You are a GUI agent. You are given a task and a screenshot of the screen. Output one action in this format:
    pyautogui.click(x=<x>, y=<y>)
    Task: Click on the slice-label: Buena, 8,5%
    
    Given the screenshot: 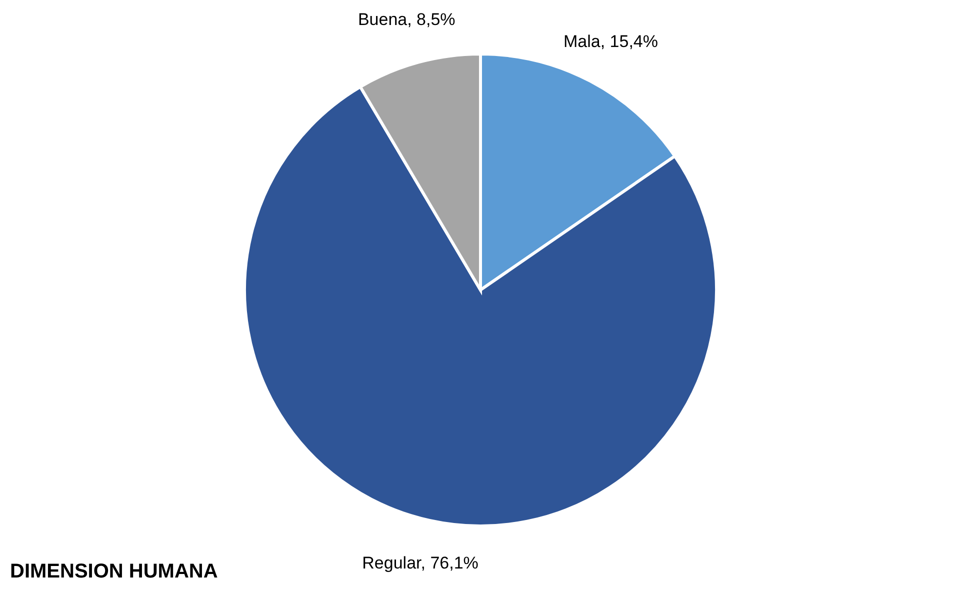 What is the action you would take?
    pyautogui.click(x=407, y=19)
    